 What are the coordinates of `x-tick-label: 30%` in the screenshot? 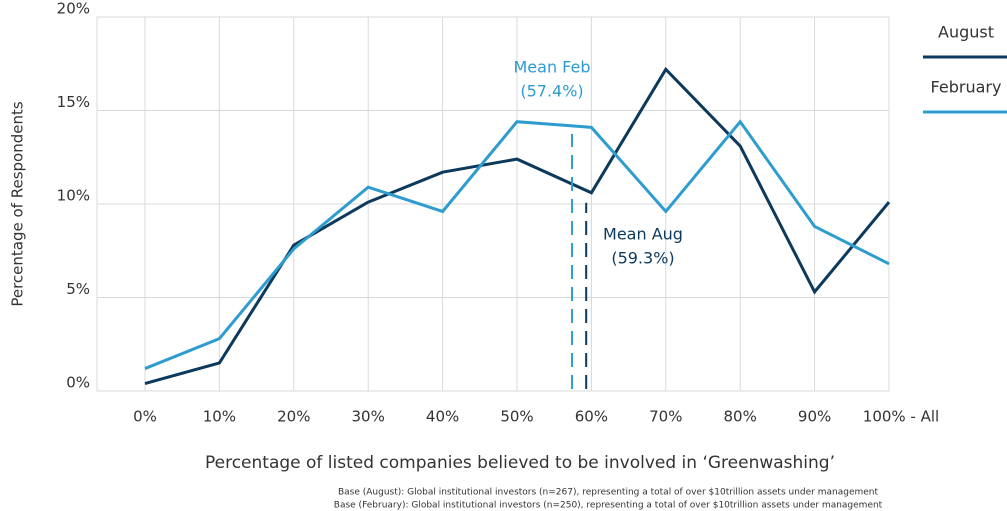 It's located at (368, 417).